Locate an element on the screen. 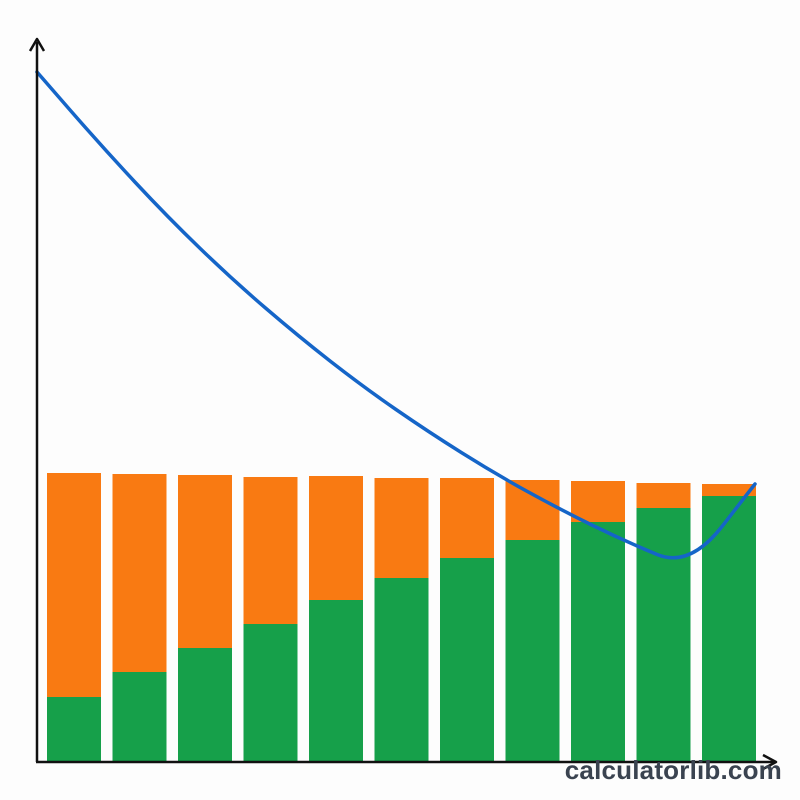 This screenshot has width=800, height=800. y-axis-arrow is located at coordinates (37, 44).